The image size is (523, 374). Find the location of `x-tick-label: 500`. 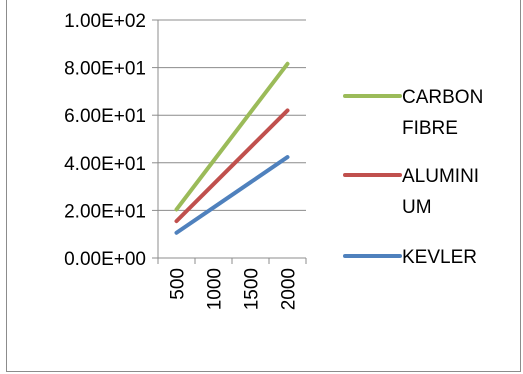

x-tick-label: 500 is located at coordinates (178, 284).